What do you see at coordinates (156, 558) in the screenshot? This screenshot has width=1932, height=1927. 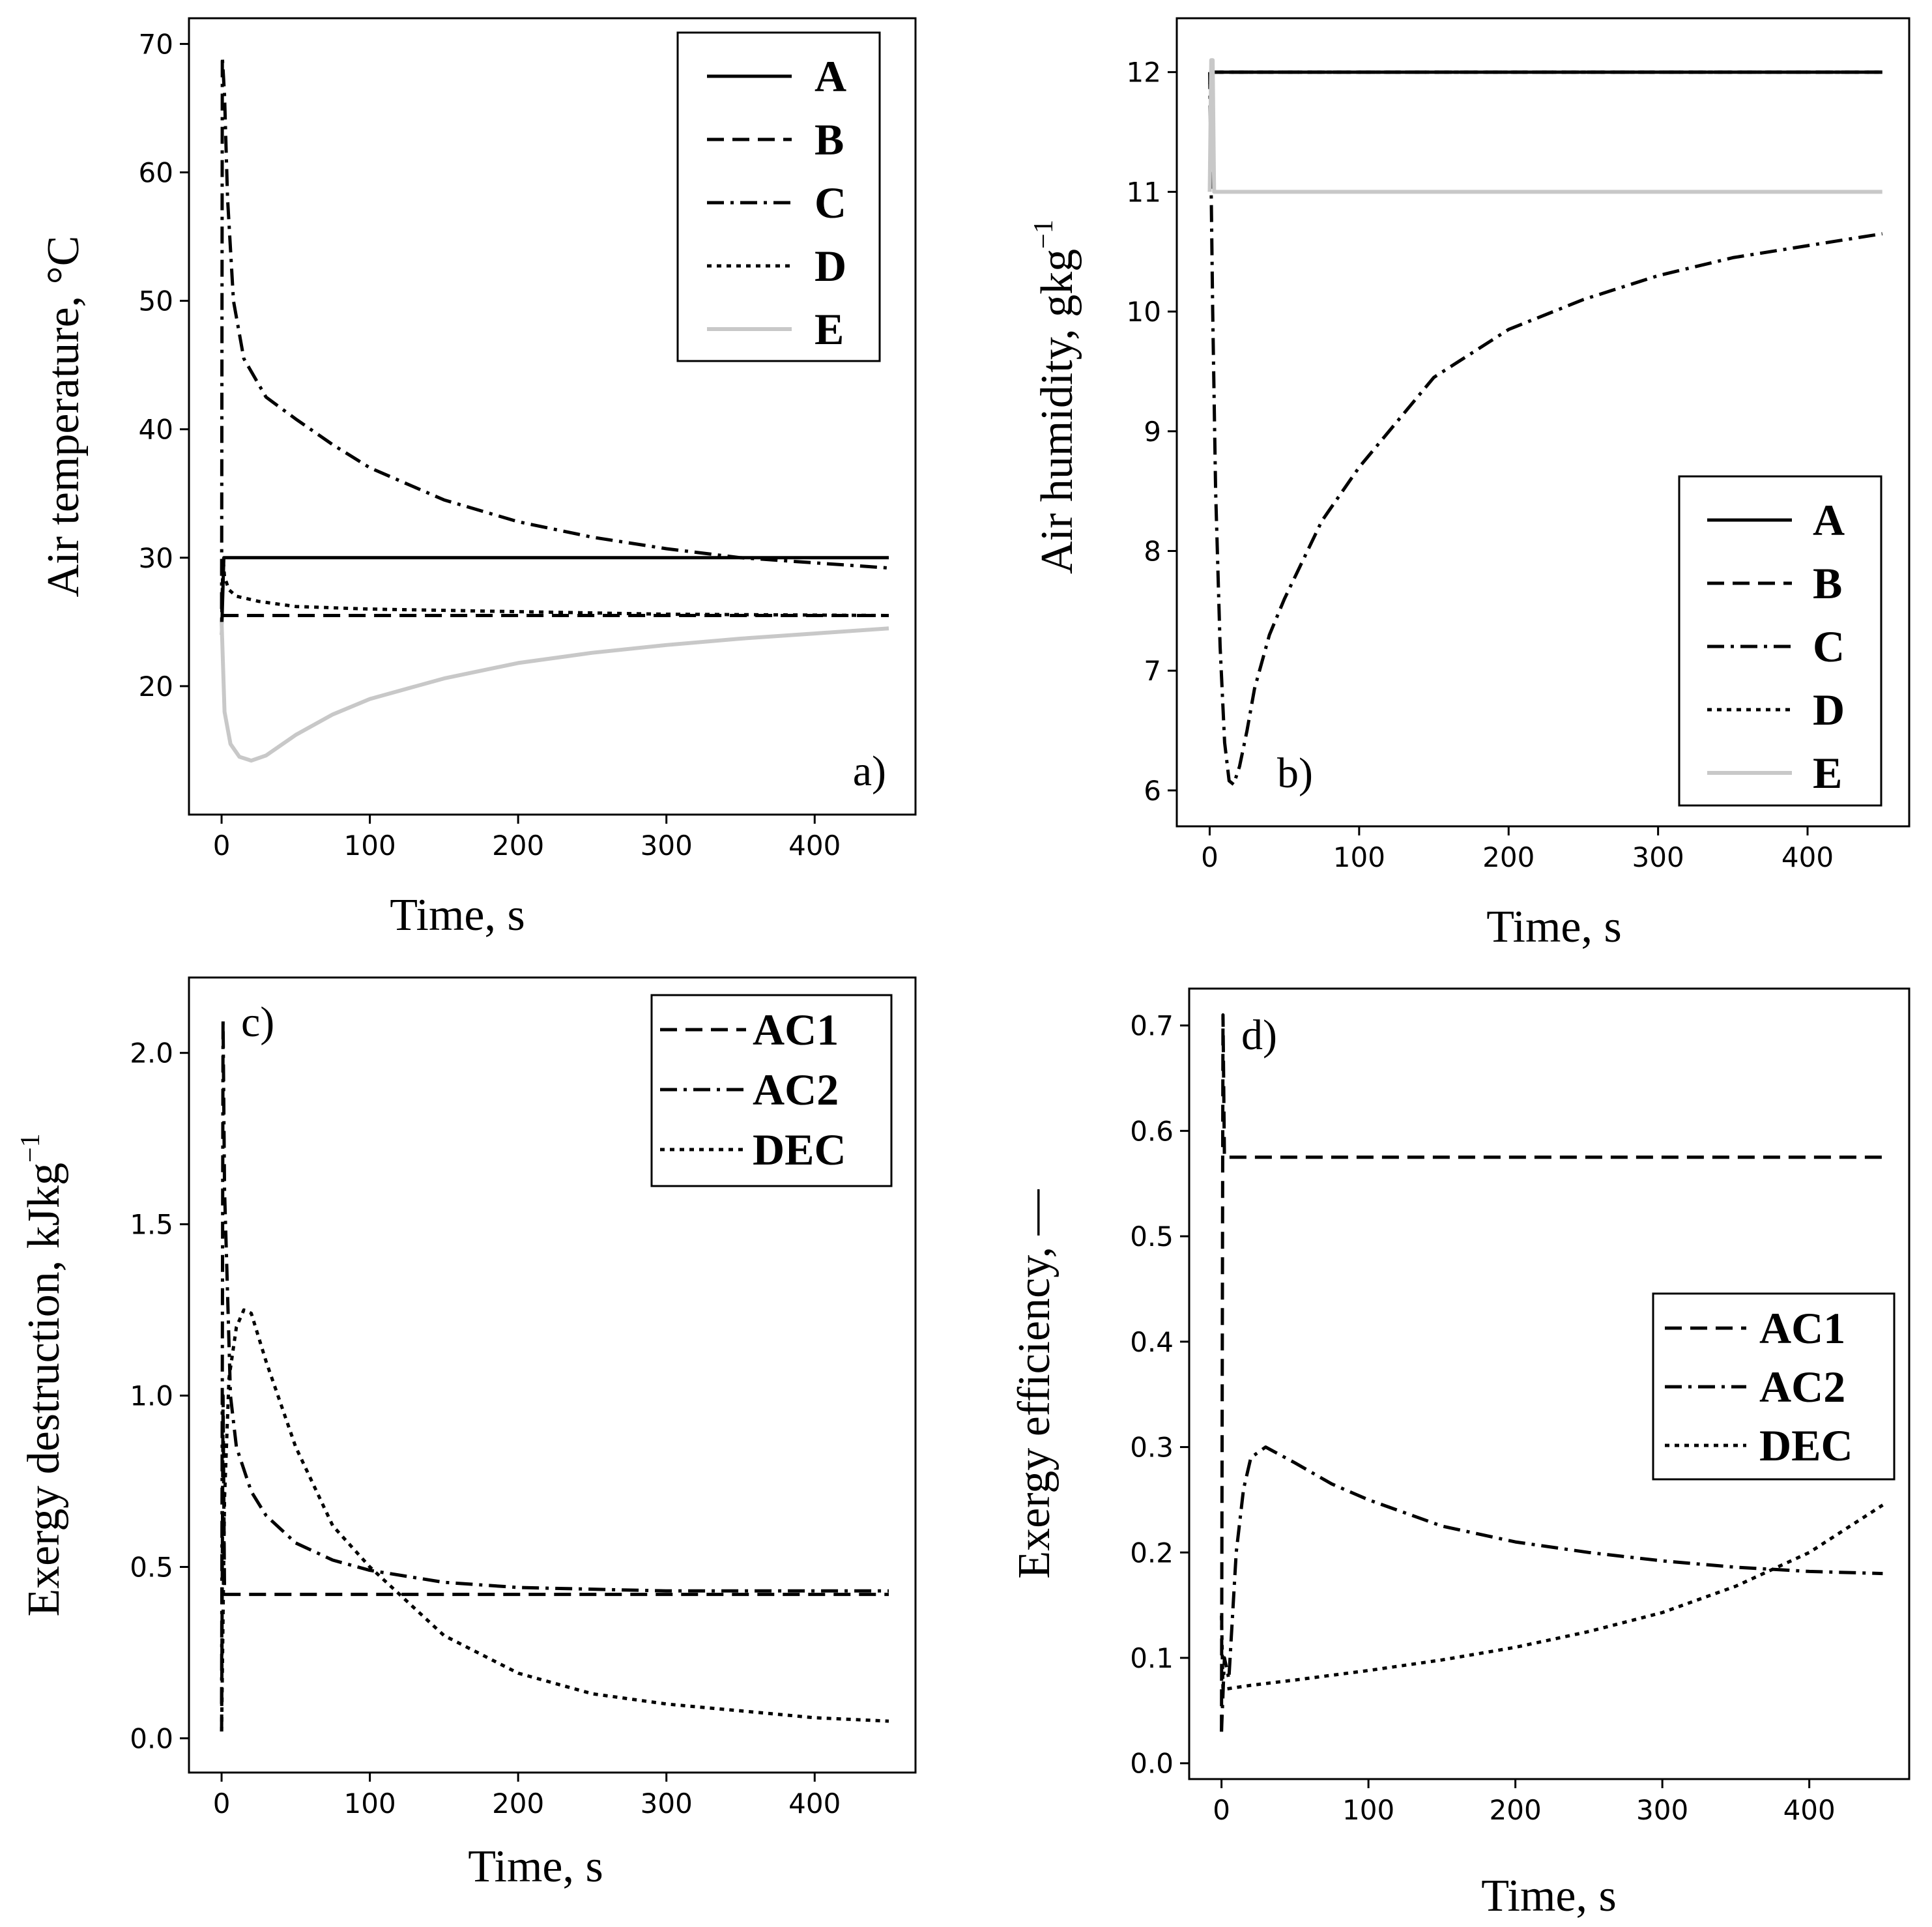 I see `y-tick-label: 30` at bounding box center [156, 558].